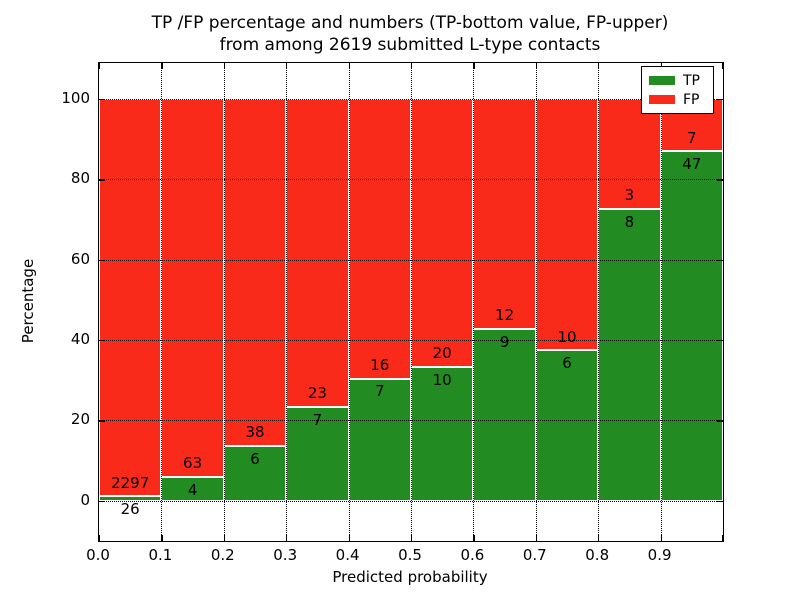  I want to click on tp-count-label: 9, so click(504, 341).